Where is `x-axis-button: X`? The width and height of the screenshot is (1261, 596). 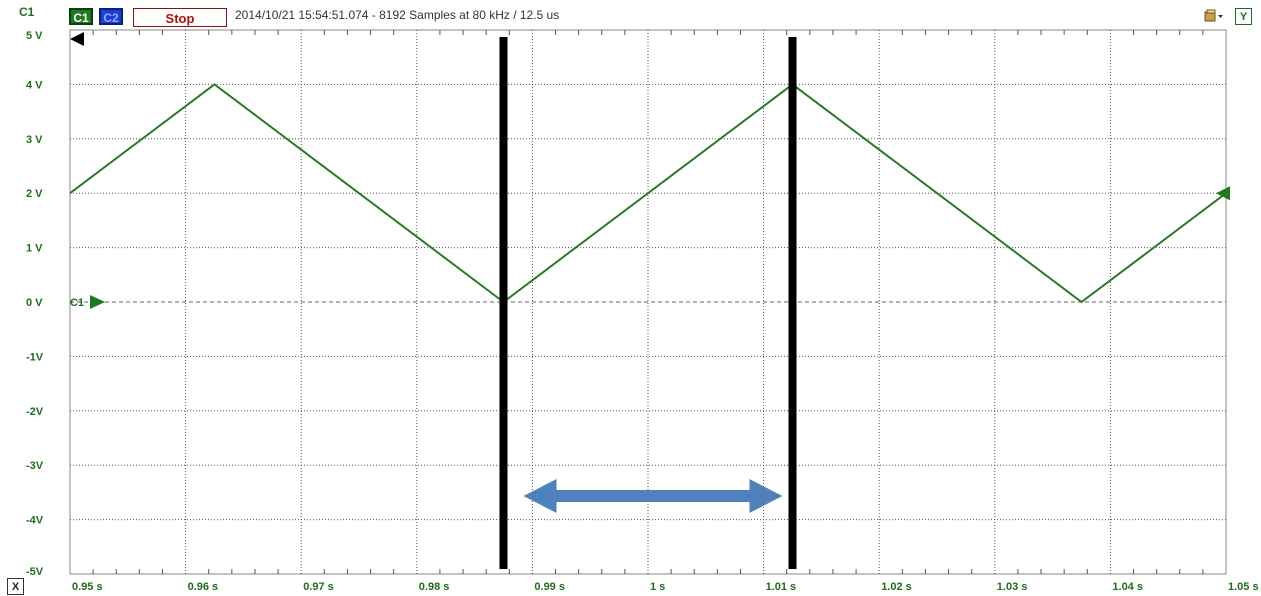 x-axis-button: X is located at coordinates (15, 586).